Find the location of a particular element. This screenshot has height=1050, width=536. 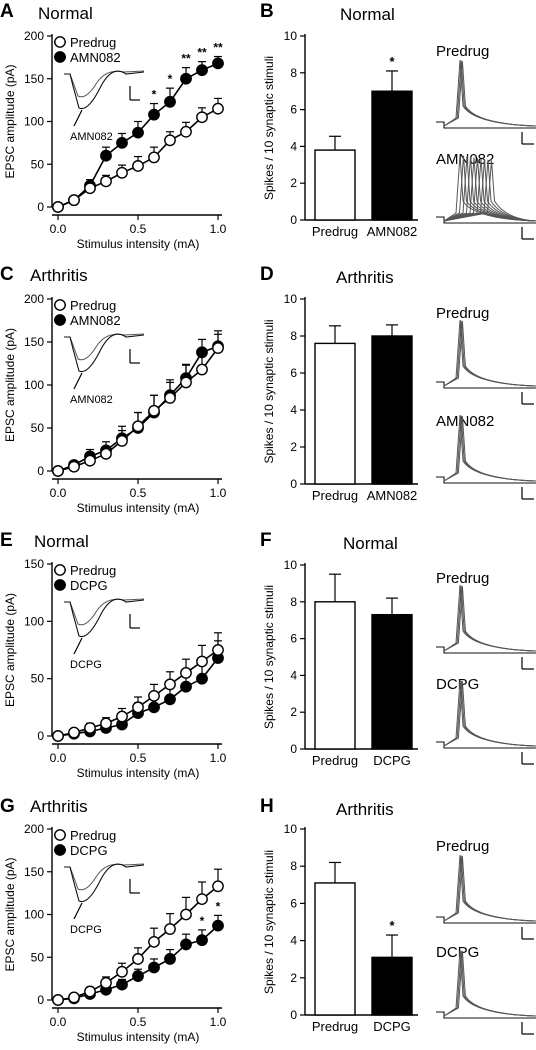

panel-letter: B is located at coordinates (267, 11).